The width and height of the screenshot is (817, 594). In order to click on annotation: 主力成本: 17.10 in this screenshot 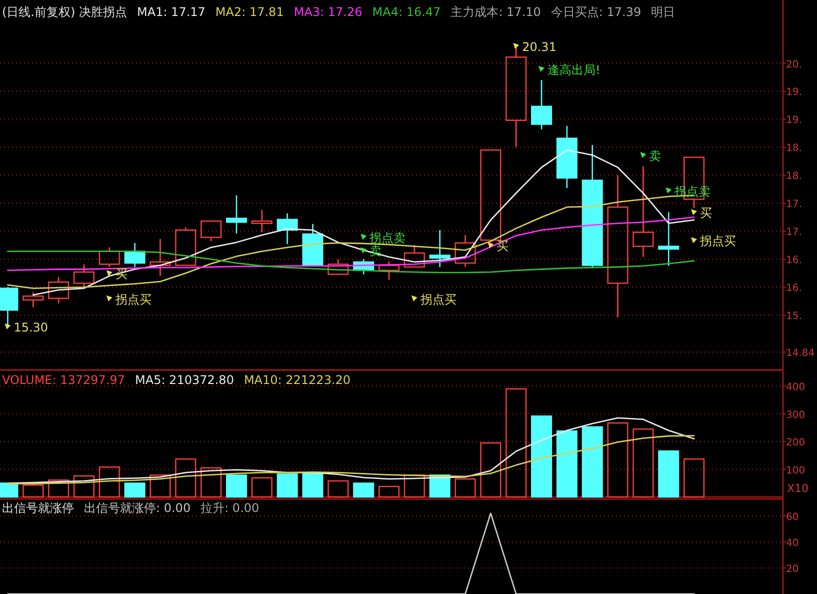, I will do `click(495, 12)`.